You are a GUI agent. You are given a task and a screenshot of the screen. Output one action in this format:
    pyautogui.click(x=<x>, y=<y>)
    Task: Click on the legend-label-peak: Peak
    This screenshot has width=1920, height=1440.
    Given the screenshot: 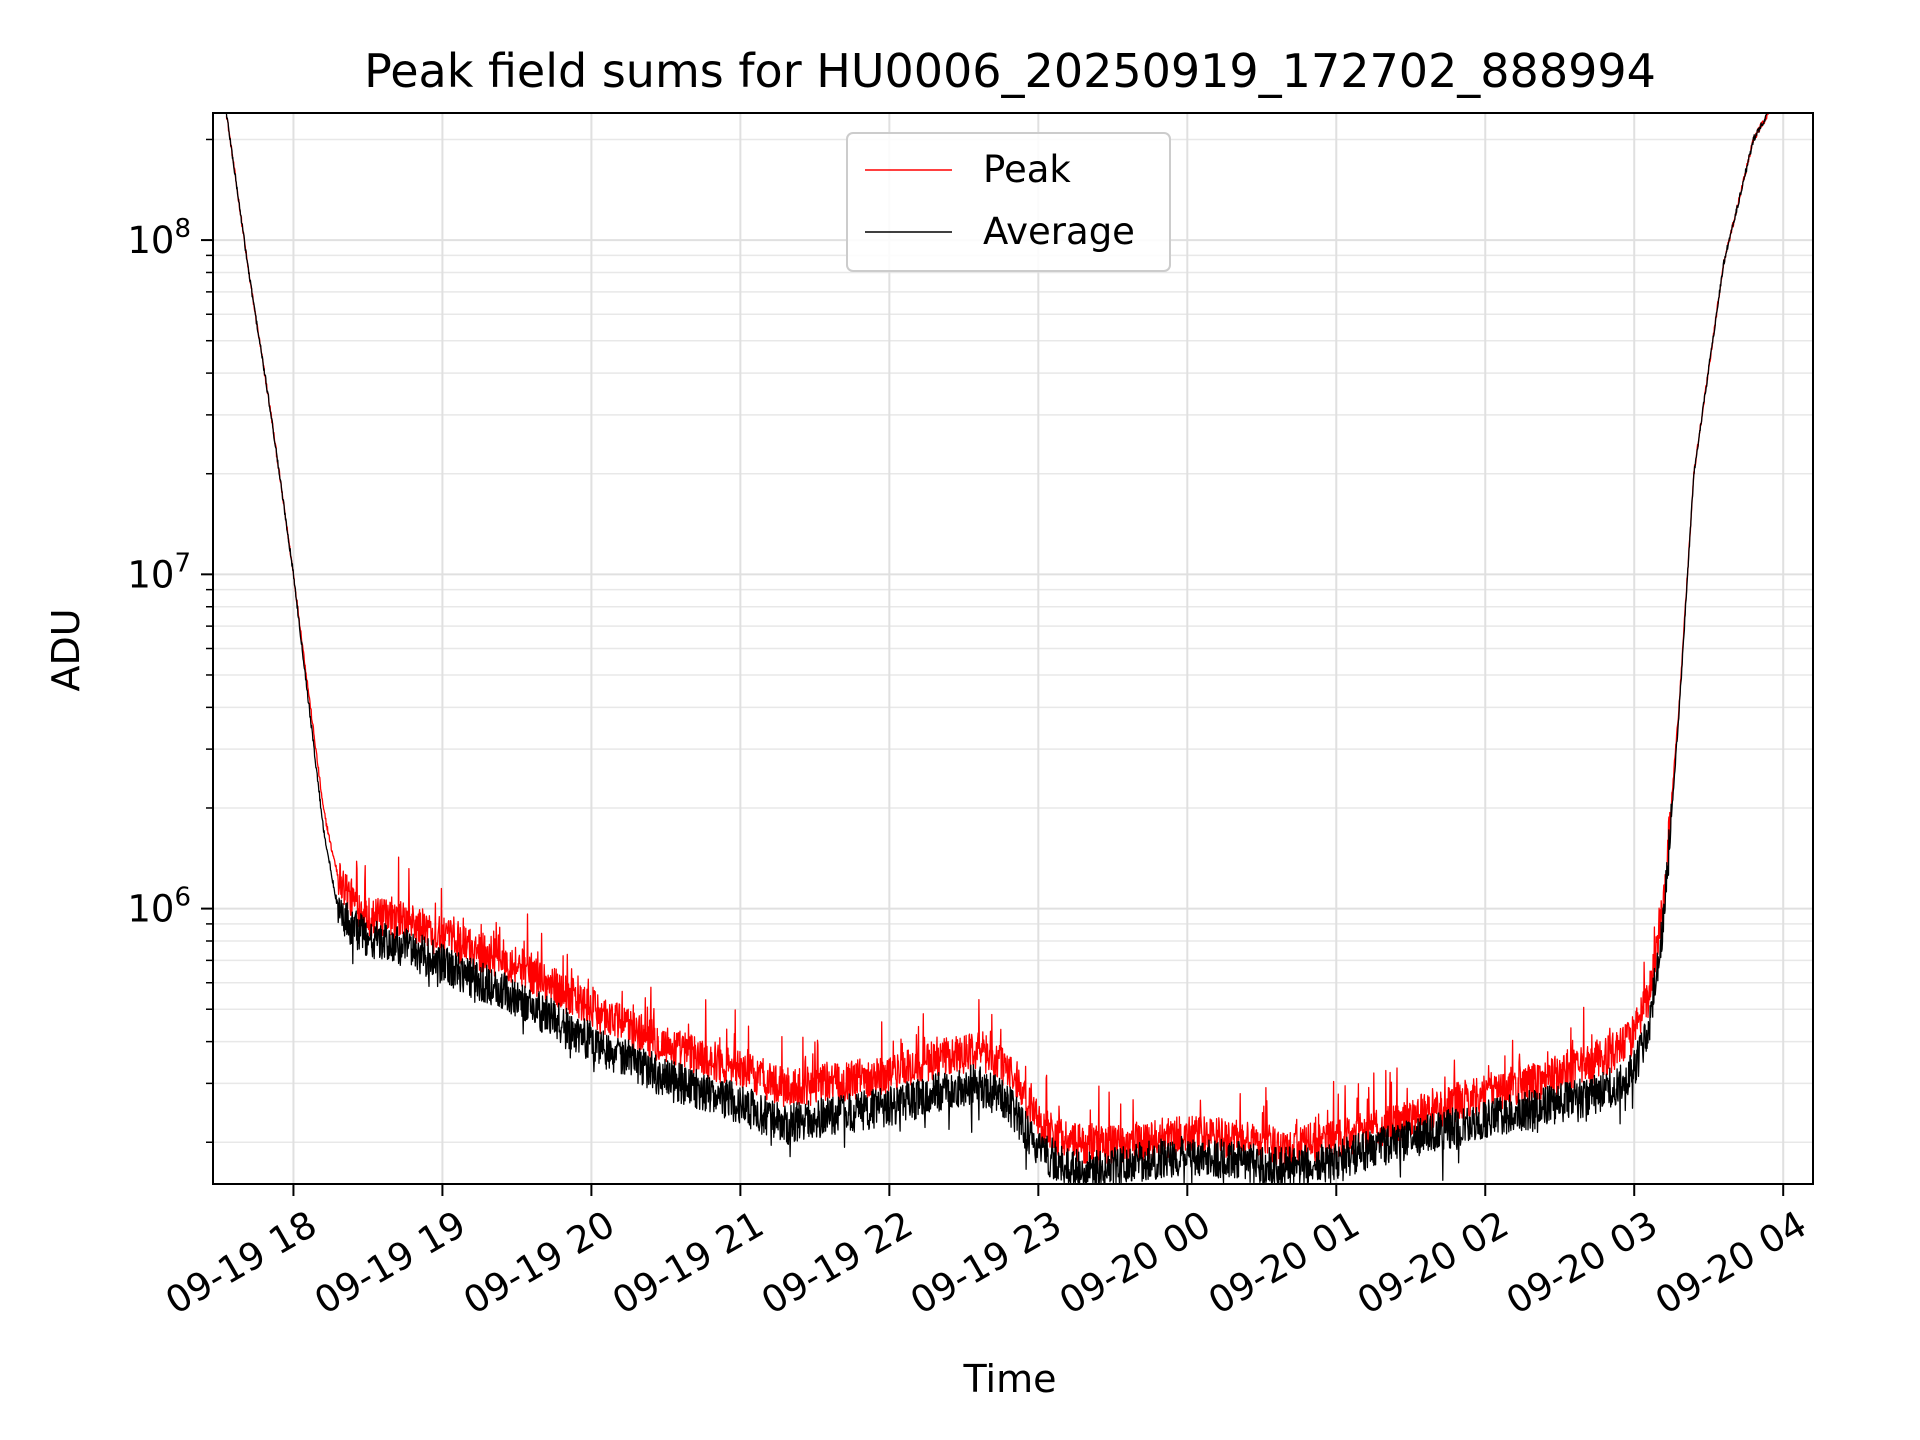 What is the action you would take?
    pyautogui.click(x=1027, y=169)
    